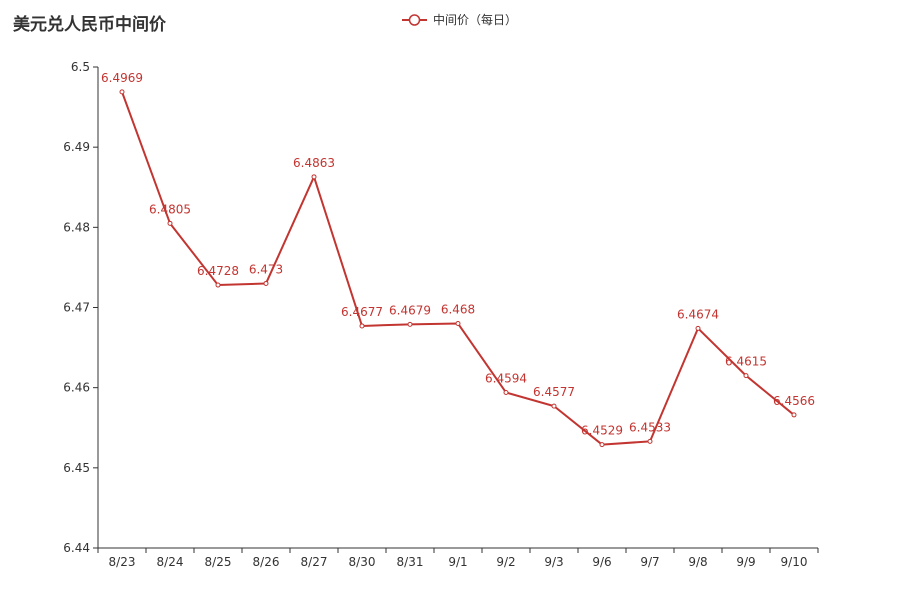  I want to click on x-tick-label: 9/8, so click(697, 562).